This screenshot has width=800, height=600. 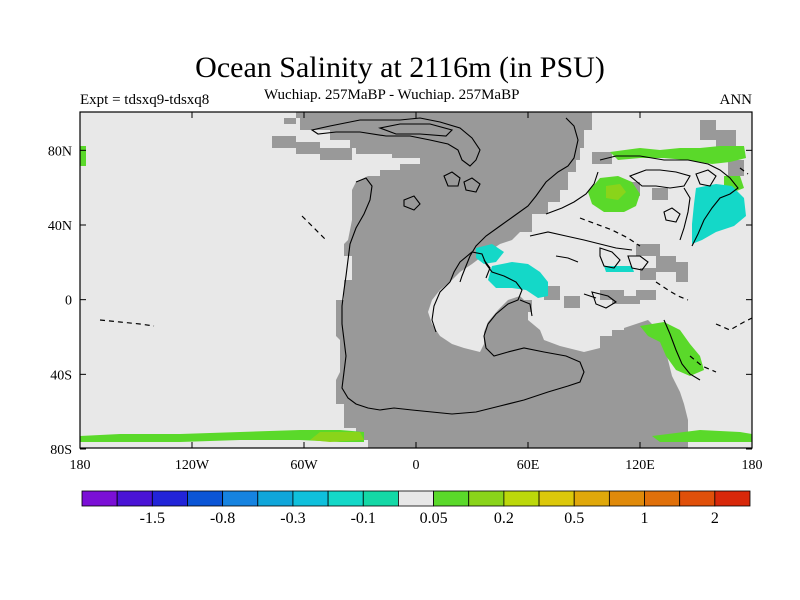 I want to click on lon-tick-label: 120W, so click(x=192, y=465).